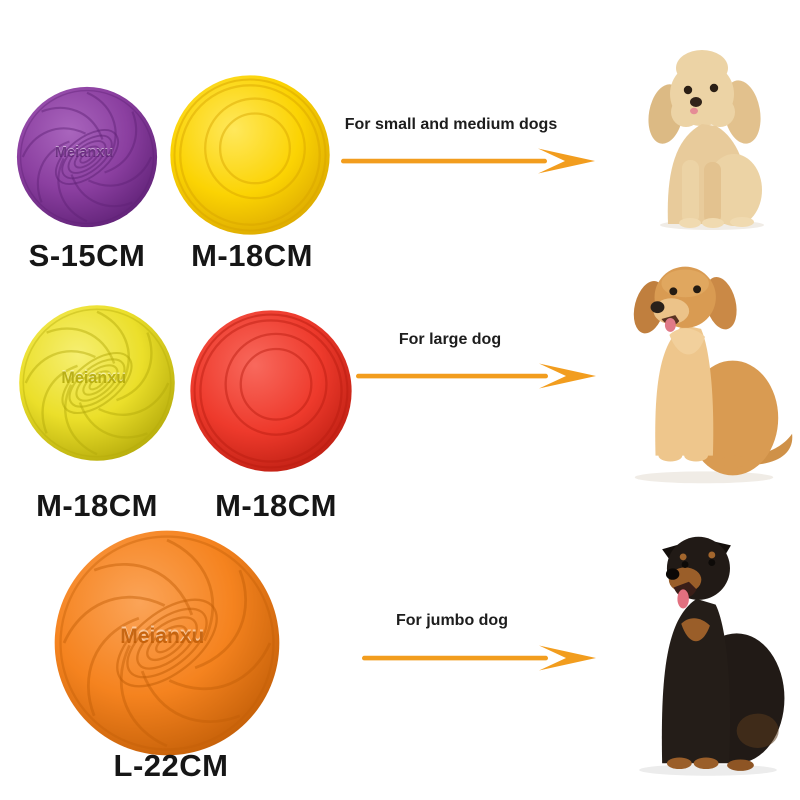 Image resolution: width=800 pixels, height=800 pixels. I want to click on frisbee-s-purple-image: Meianxu Meianxu, so click(87, 157).